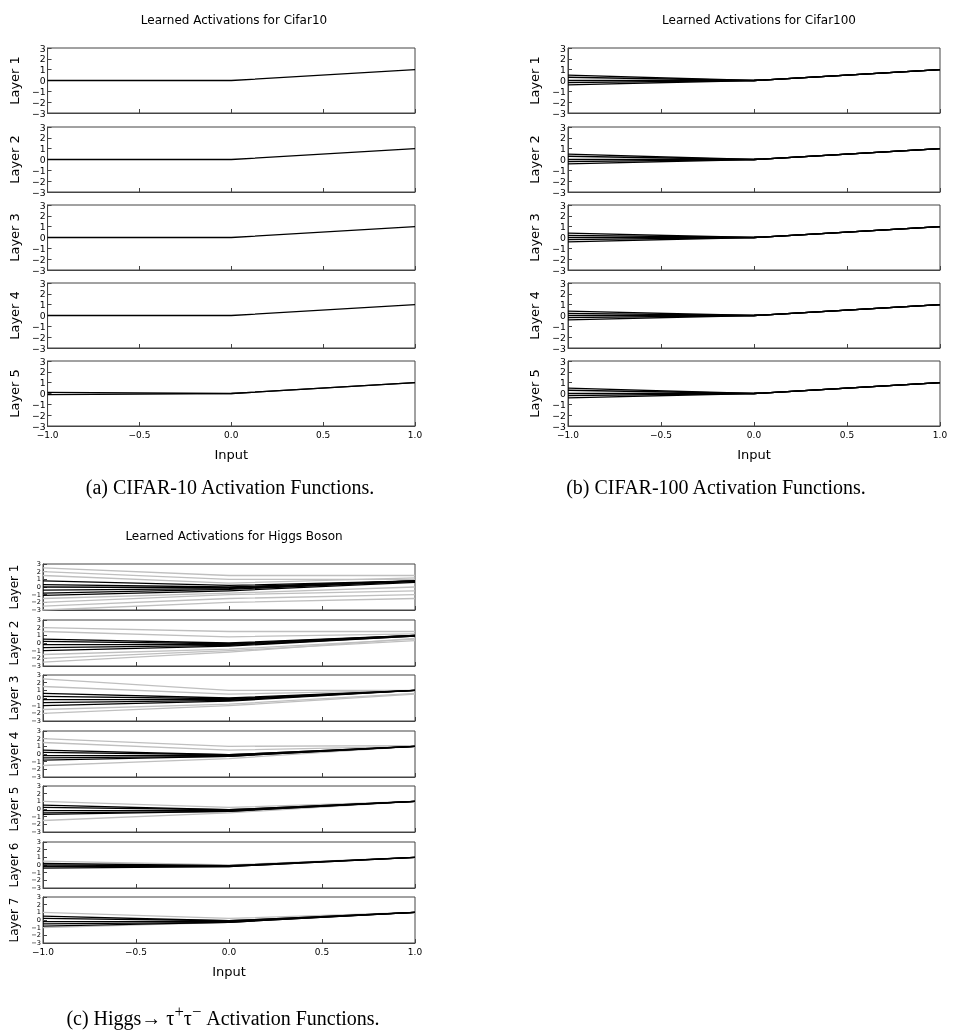 The height and width of the screenshot is (1030, 956). I want to click on x-tick-label: 0.5, so click(847, 434).